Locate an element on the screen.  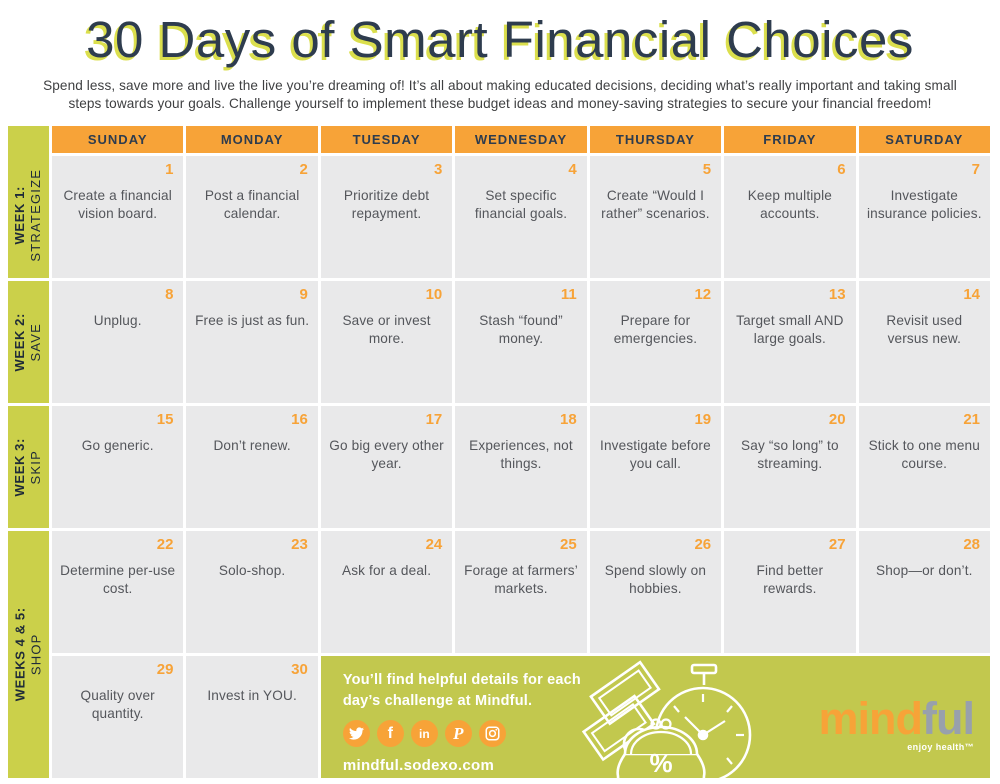
pinterest-glyph: P is located at coordinates (458, 733).